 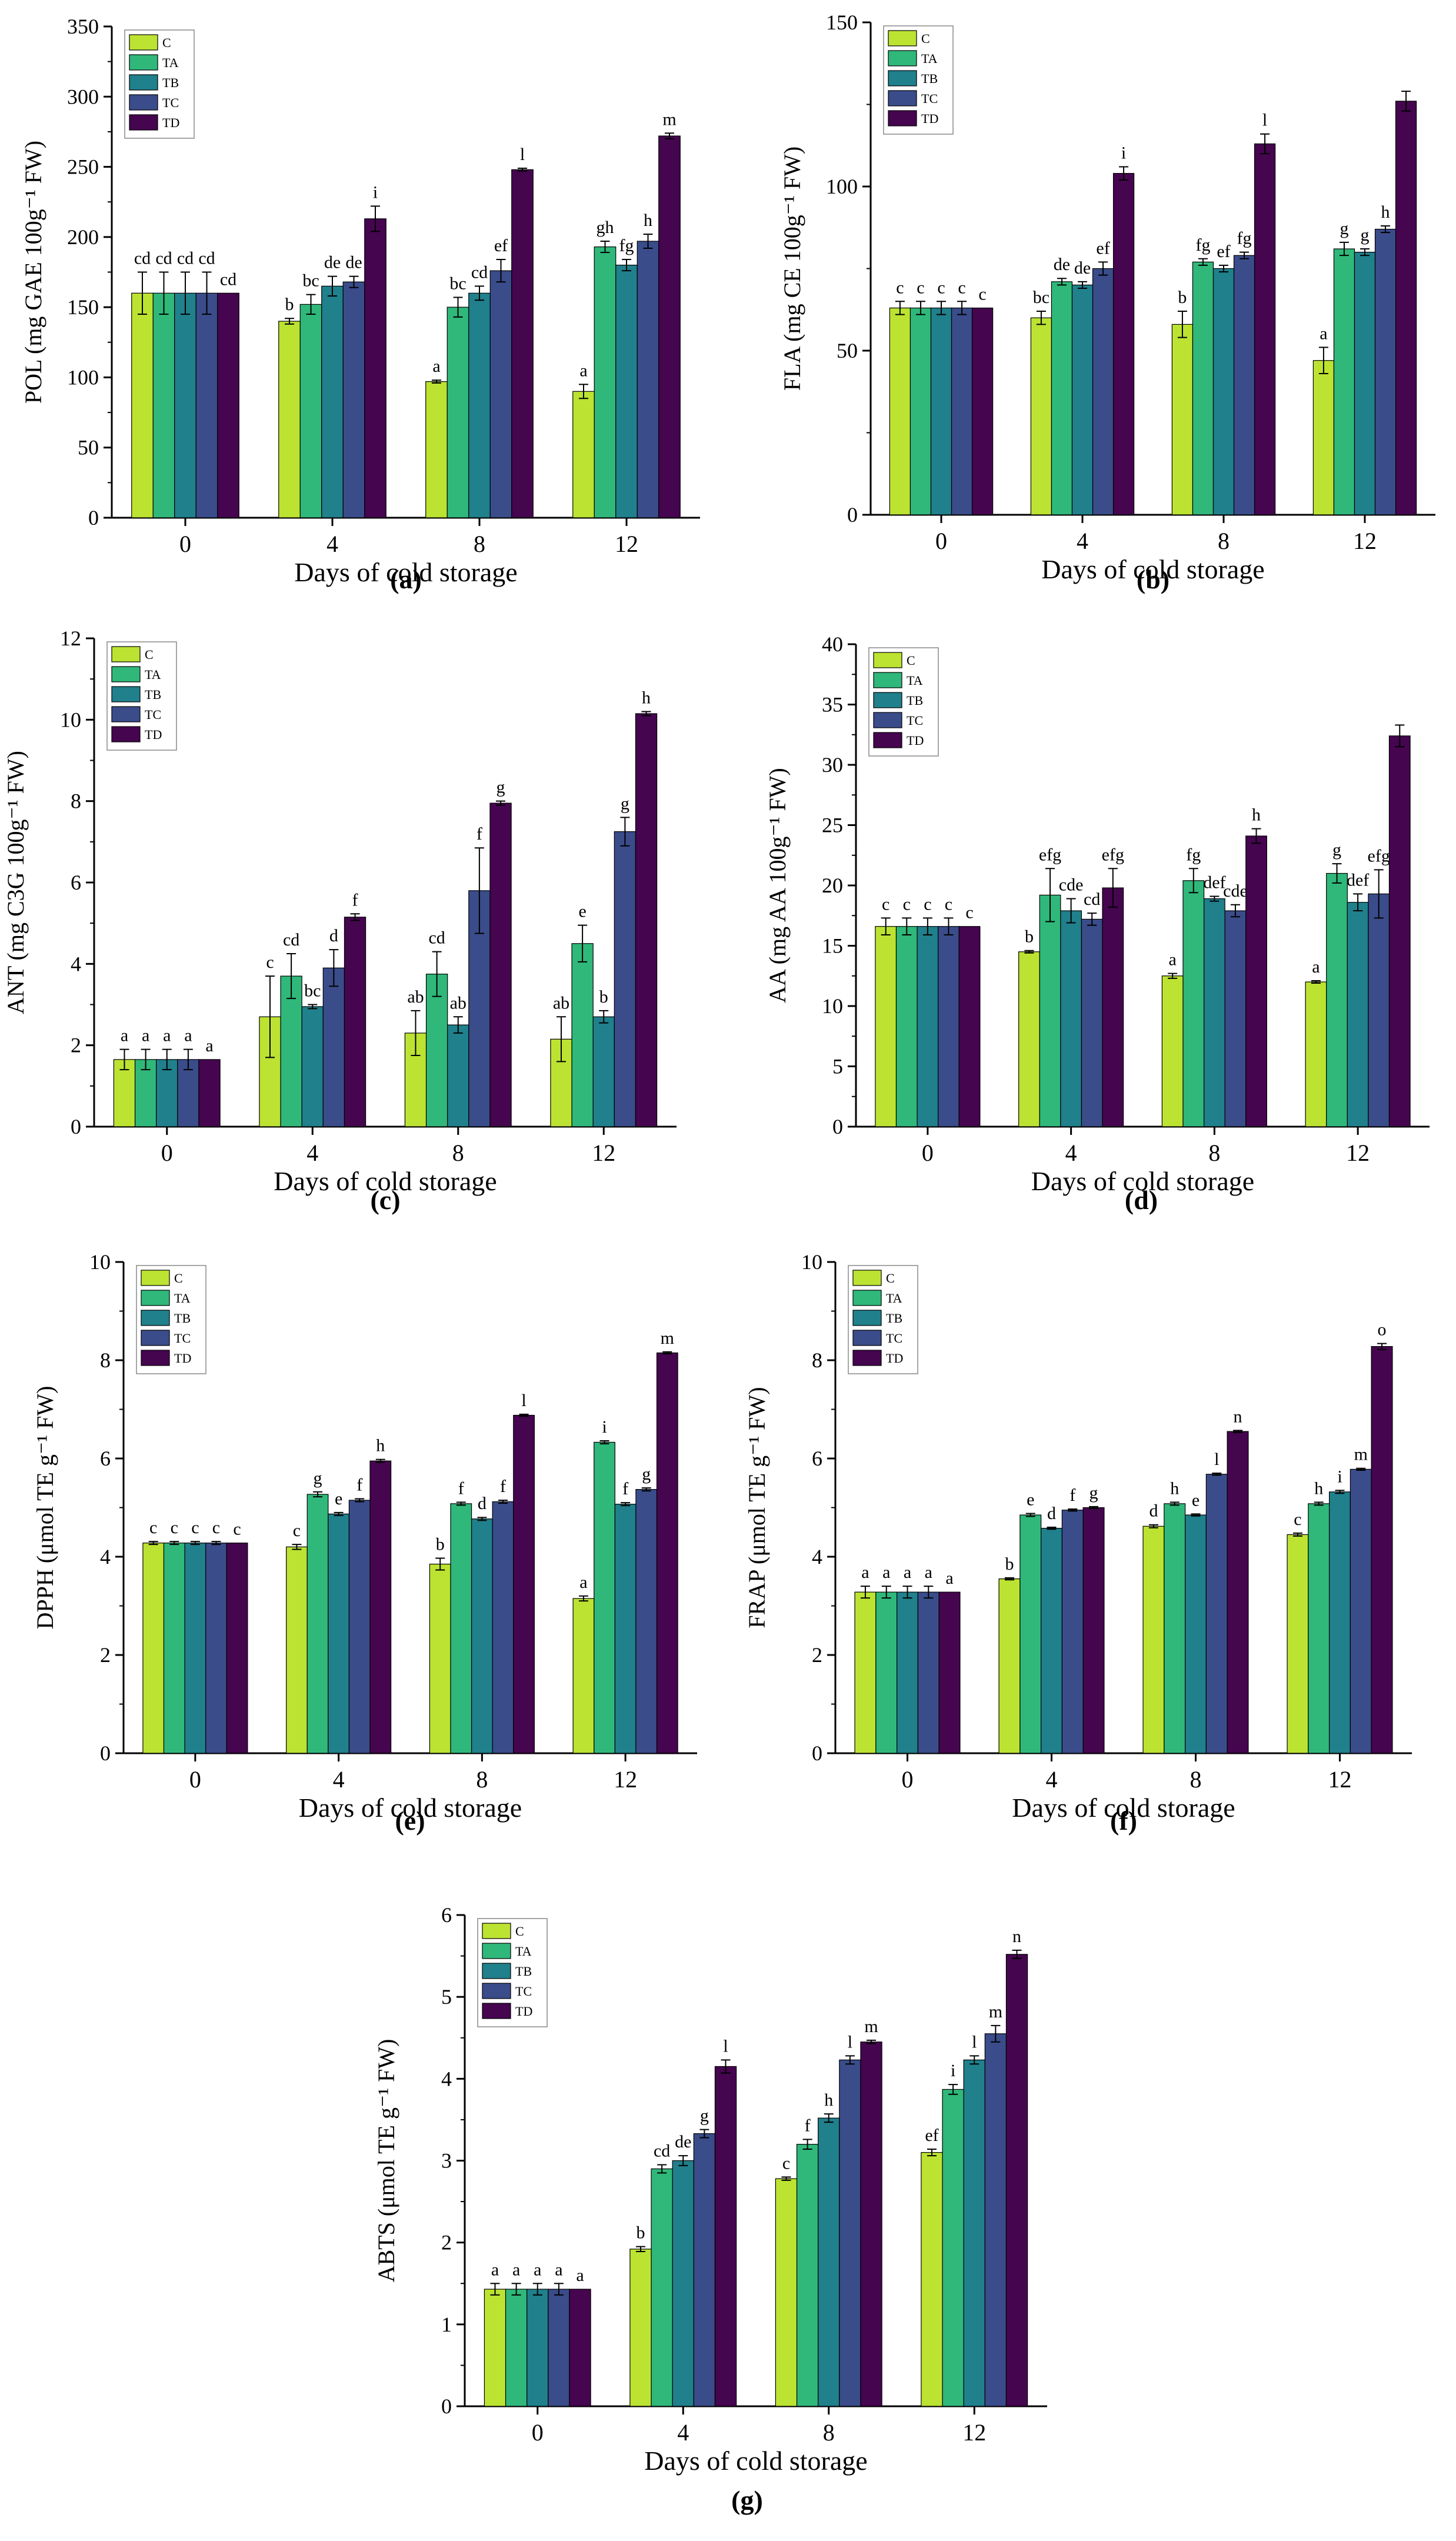 What do you see at coordinates (83, 96) in the screenshot?
I see `y-tick-label: 300` at bounding box center [83, 96].